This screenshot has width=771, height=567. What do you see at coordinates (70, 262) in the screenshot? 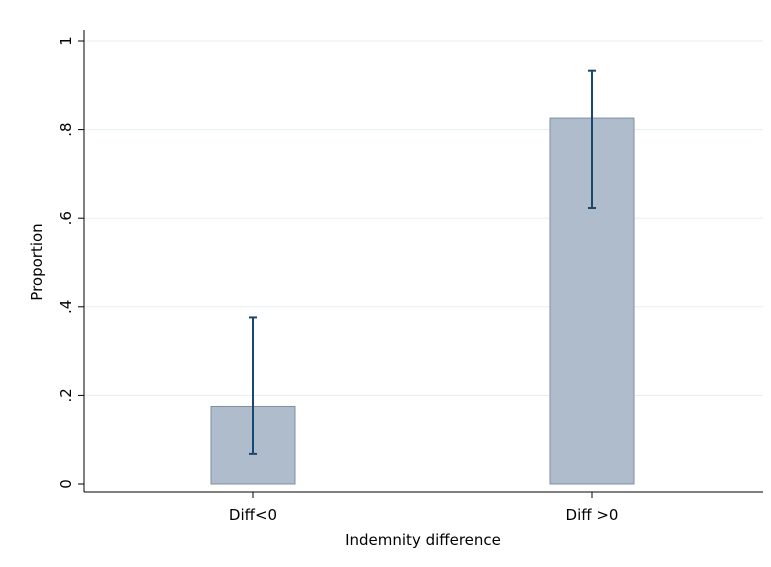
I see `y-ticks: 0 .2 .4 .6 .8 1` at bounding box center [70, 262].